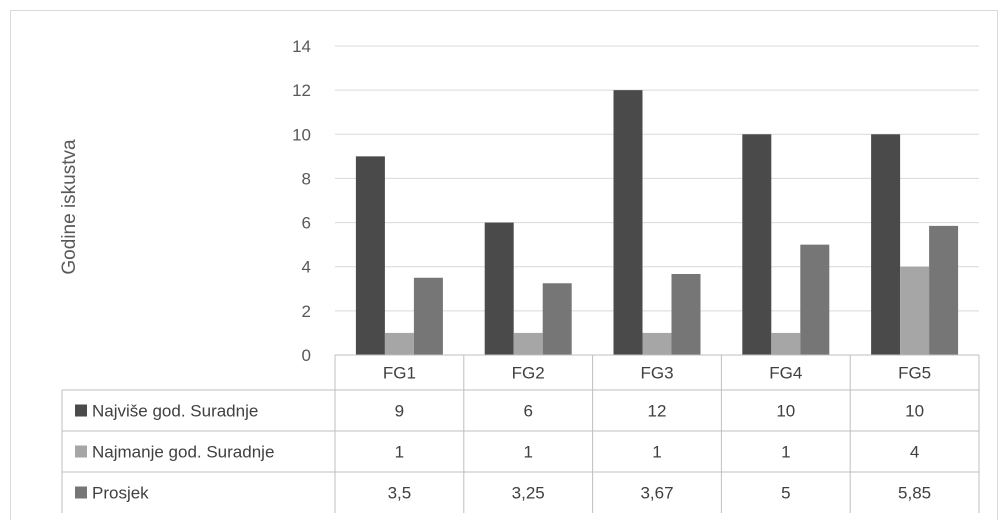 This screenshot has height=522, width=1001. I want to click on y-tick-label: 12, so click(301, 90).